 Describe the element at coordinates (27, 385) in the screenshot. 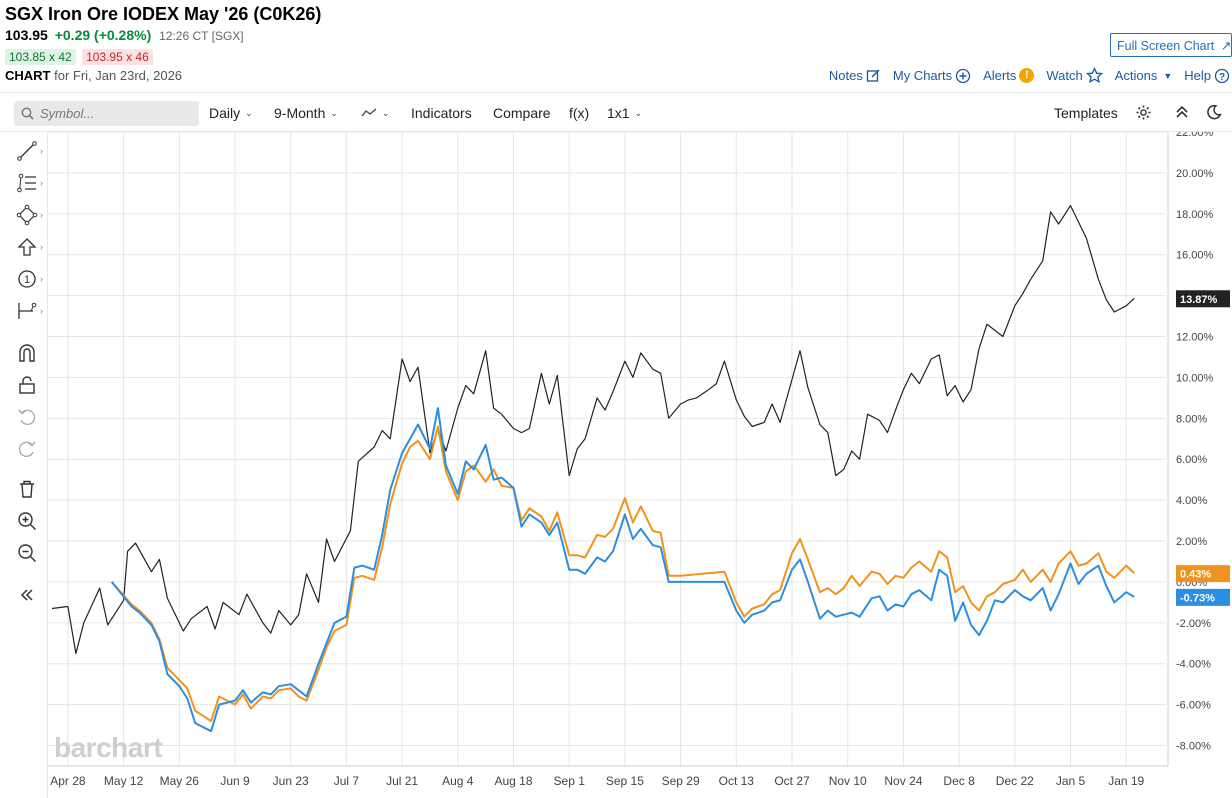

I see `lock-icon` at that location.